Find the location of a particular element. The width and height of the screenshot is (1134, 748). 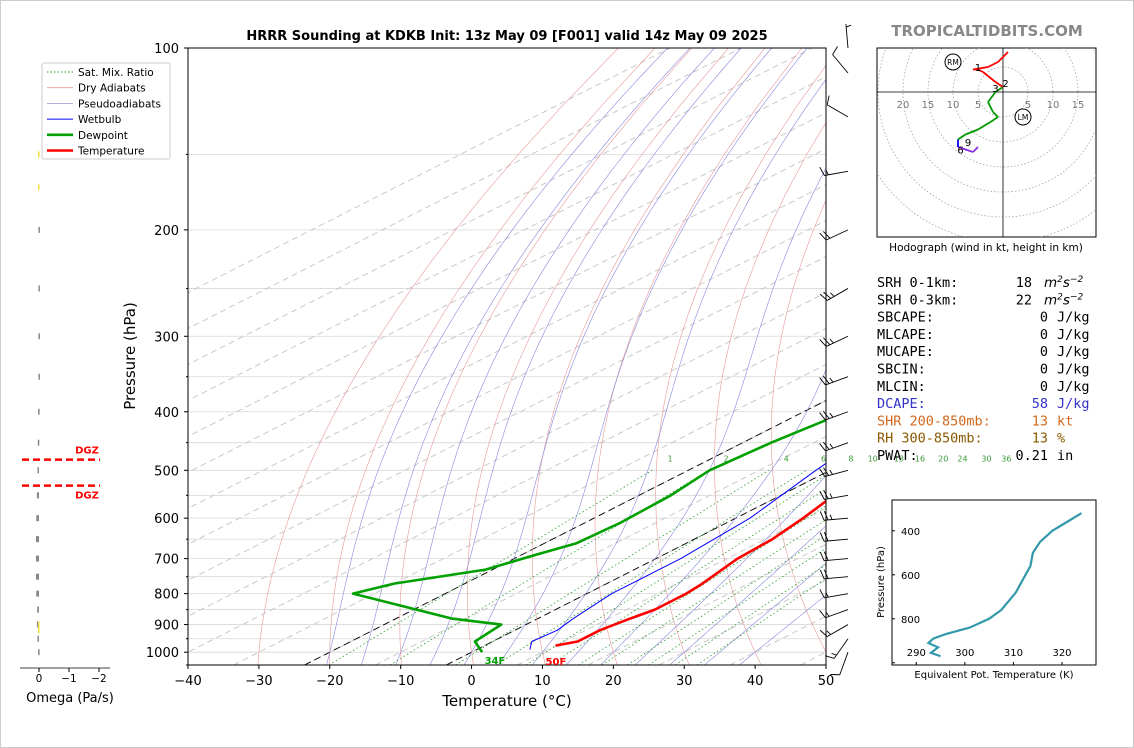

storm-motion-rm-label: RM is located at coordinates (953, 62).